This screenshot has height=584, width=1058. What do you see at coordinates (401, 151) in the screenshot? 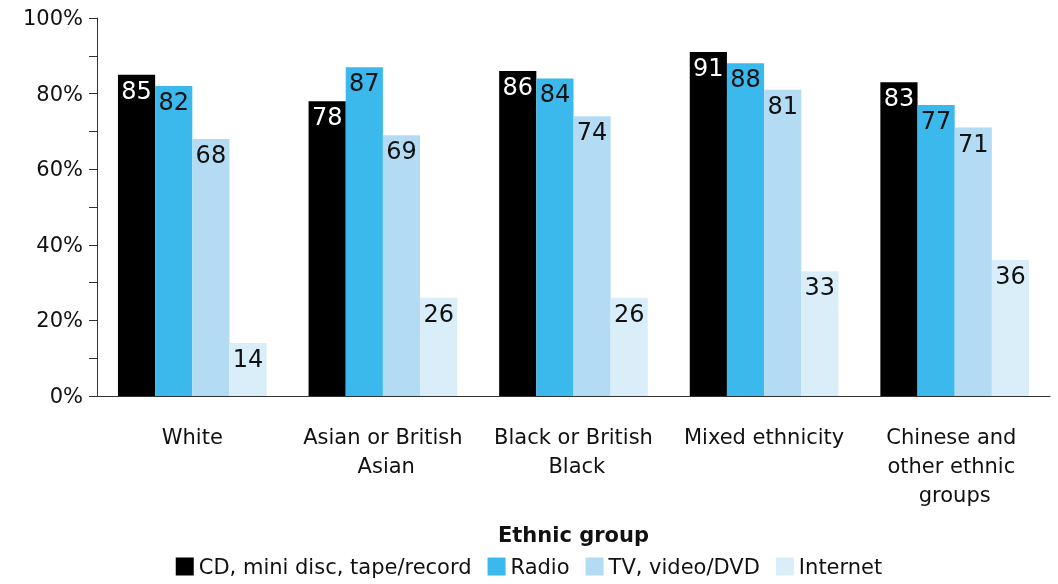
I see `data-label: 69` at bounding box center [401, 151].